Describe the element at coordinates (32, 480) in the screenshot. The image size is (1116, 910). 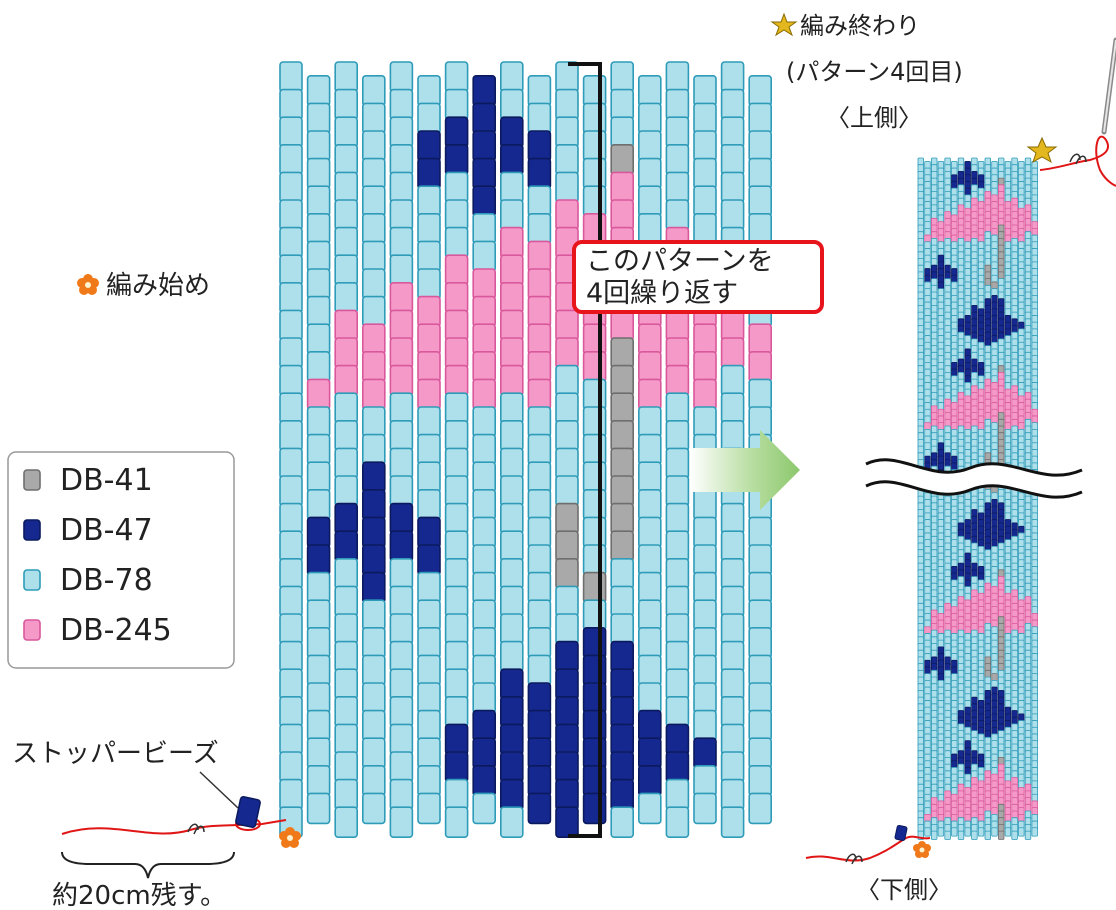
I see `legend-swatch` at that location.